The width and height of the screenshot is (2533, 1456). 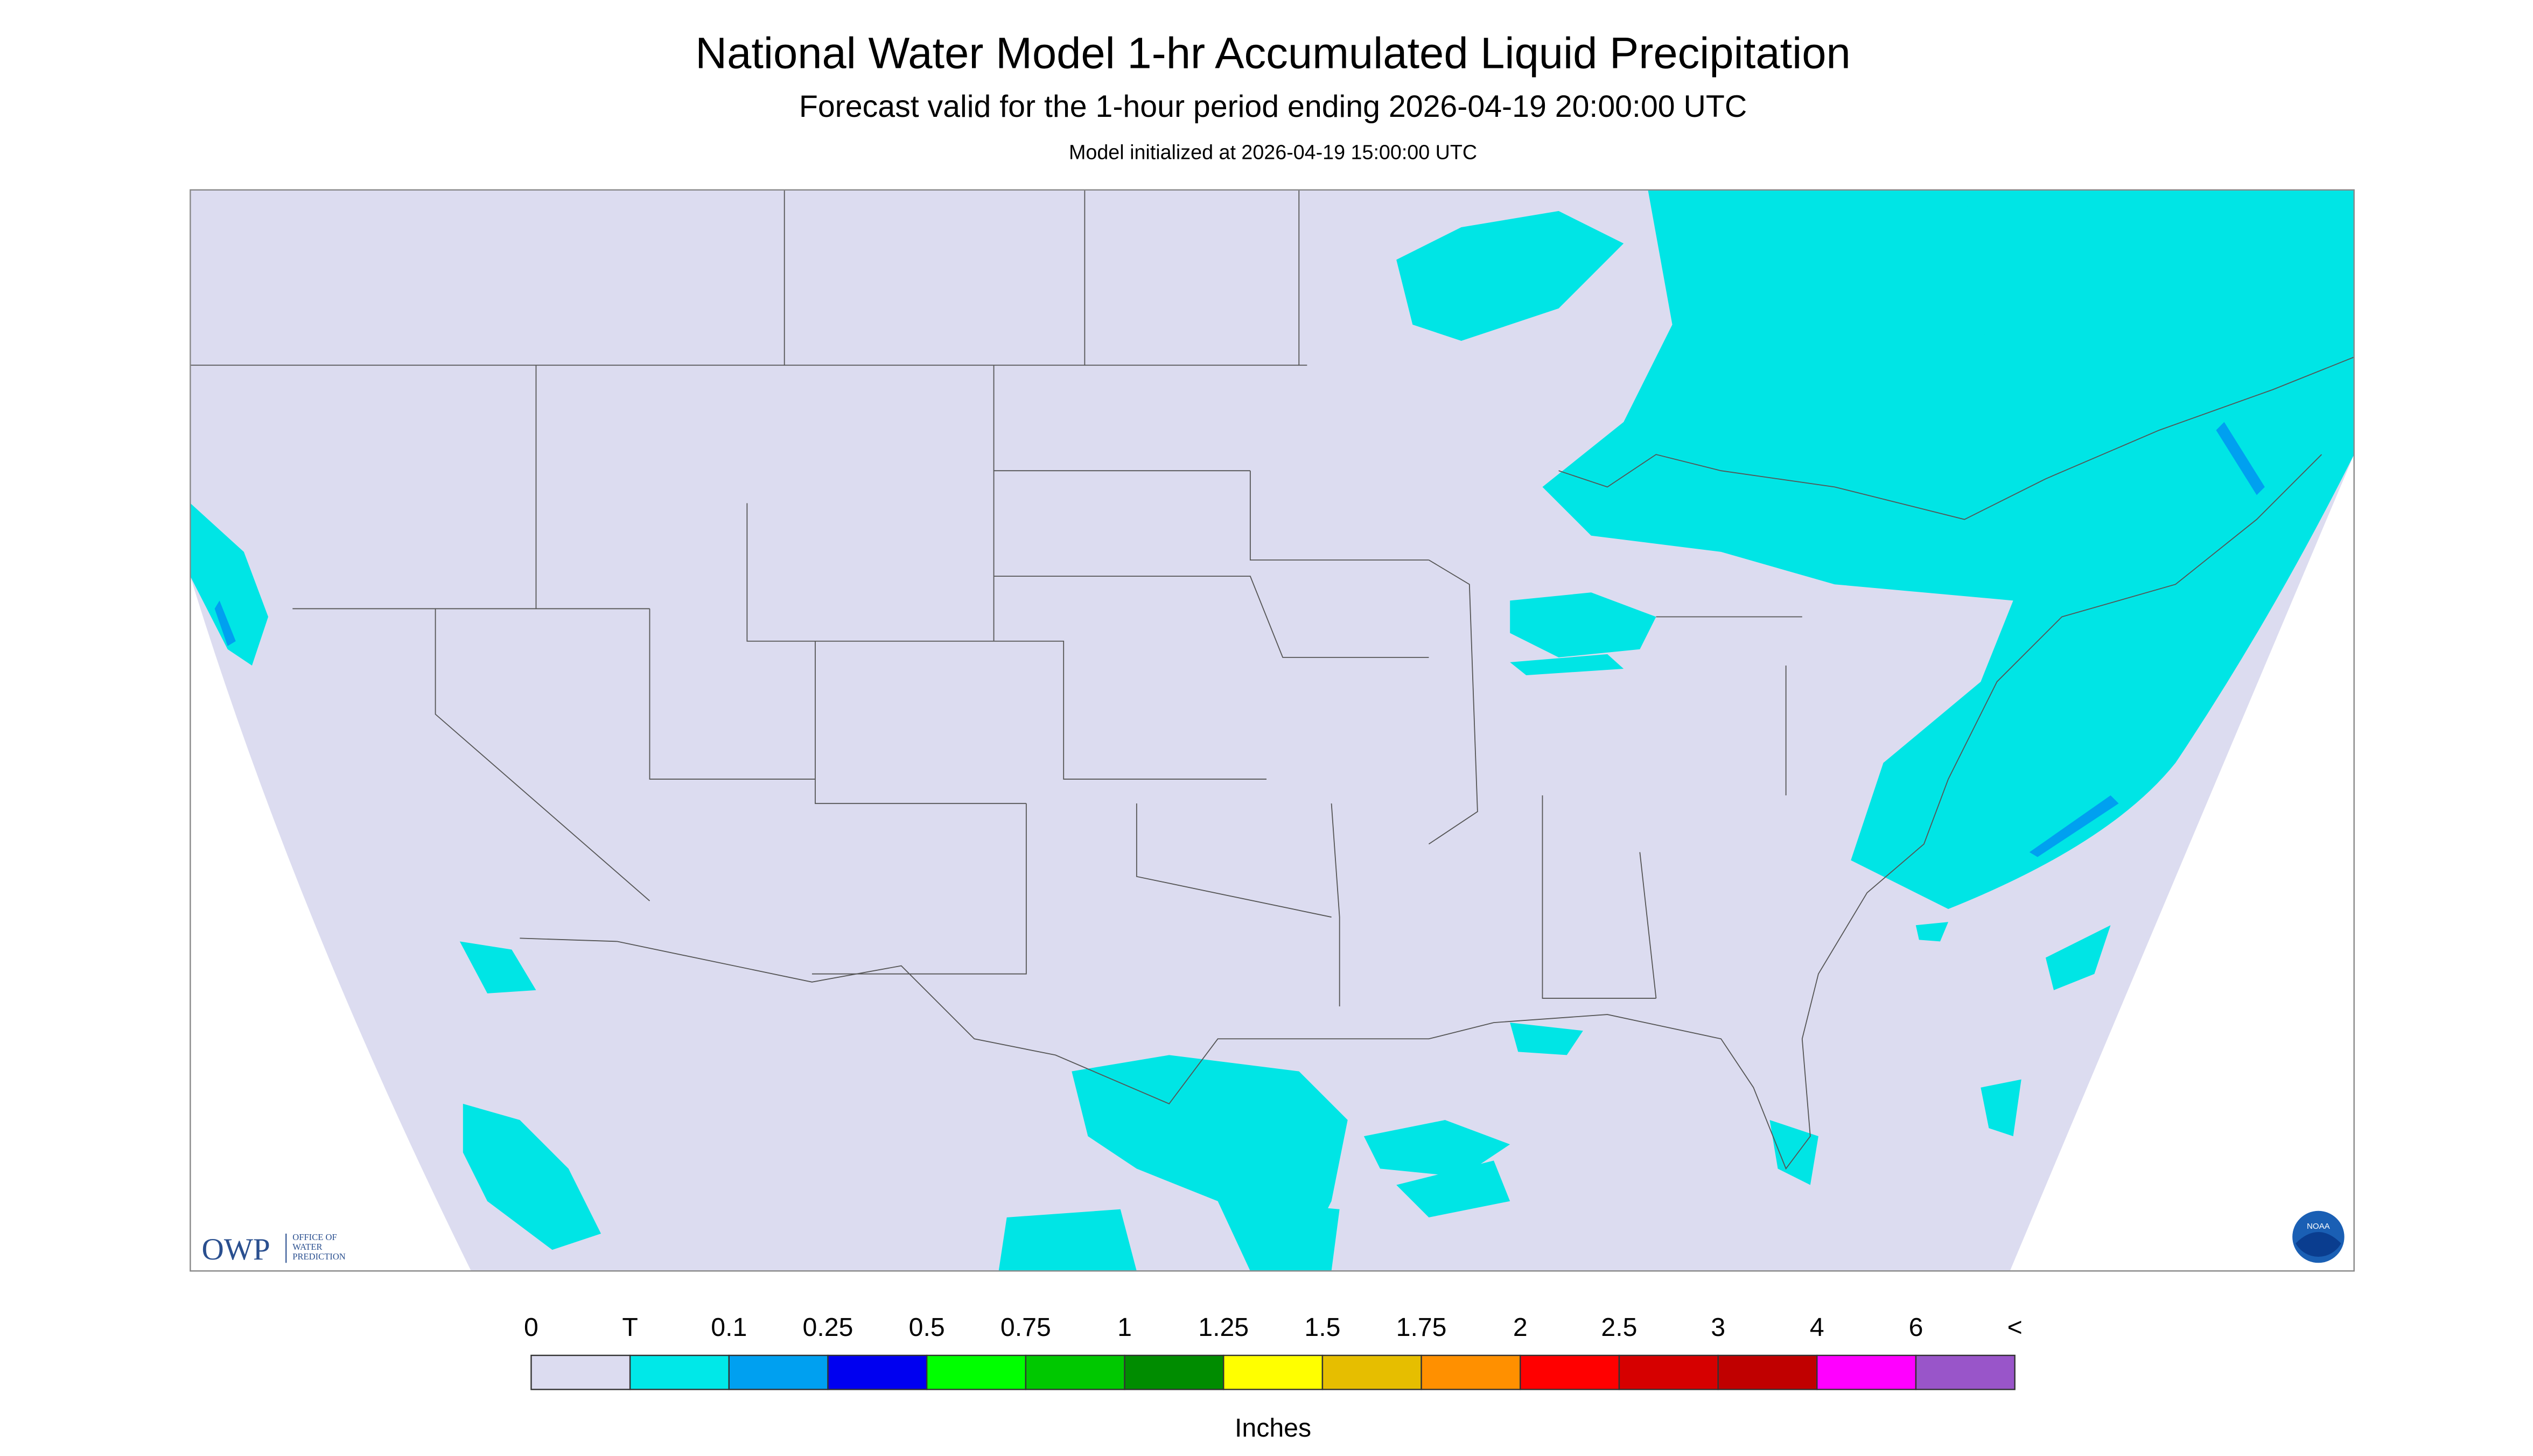 What do you see at coordinates (1223, 1327) in the screenshot?
I see `legend-label: 1.25` at bounding box center [1223, 1327].